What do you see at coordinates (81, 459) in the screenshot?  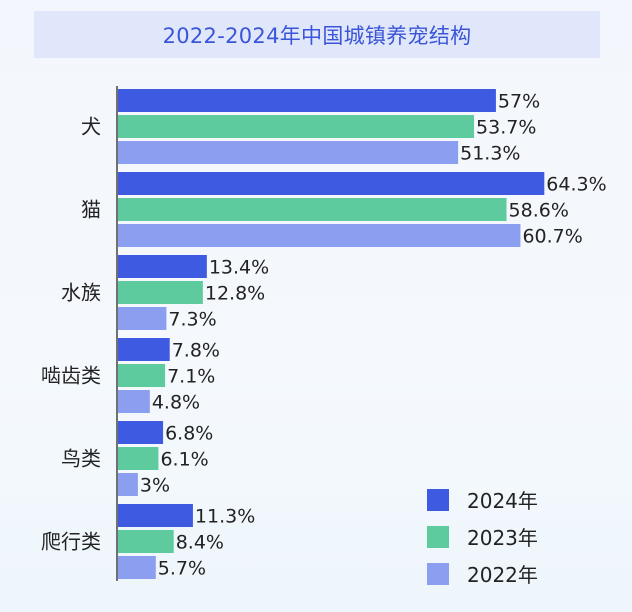 I see `category-label: 鸟类` at bounding box center [81, 459].